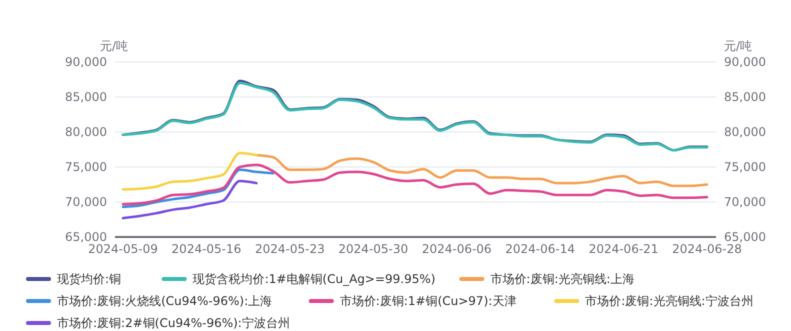 This screenshot has width=791, height=331. I want to click on legend-label: 市场价:废铜:光亮铜线:上海, so click(562, 279).